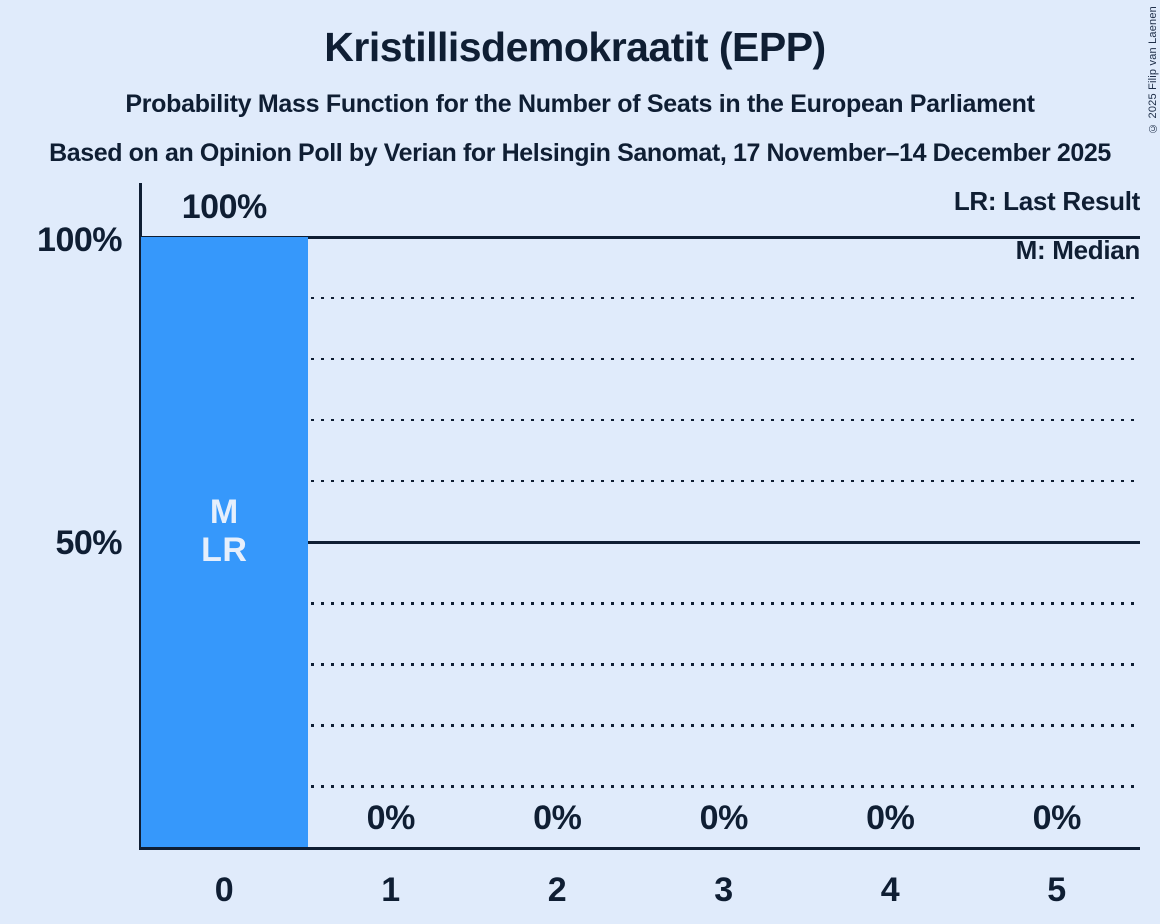 This screenshot has width=1160, height=924. What do you see at coordinates (224, 890) in the screenshot?
I see `x-tick-label-0: 0` at bounding box center [224, 890].